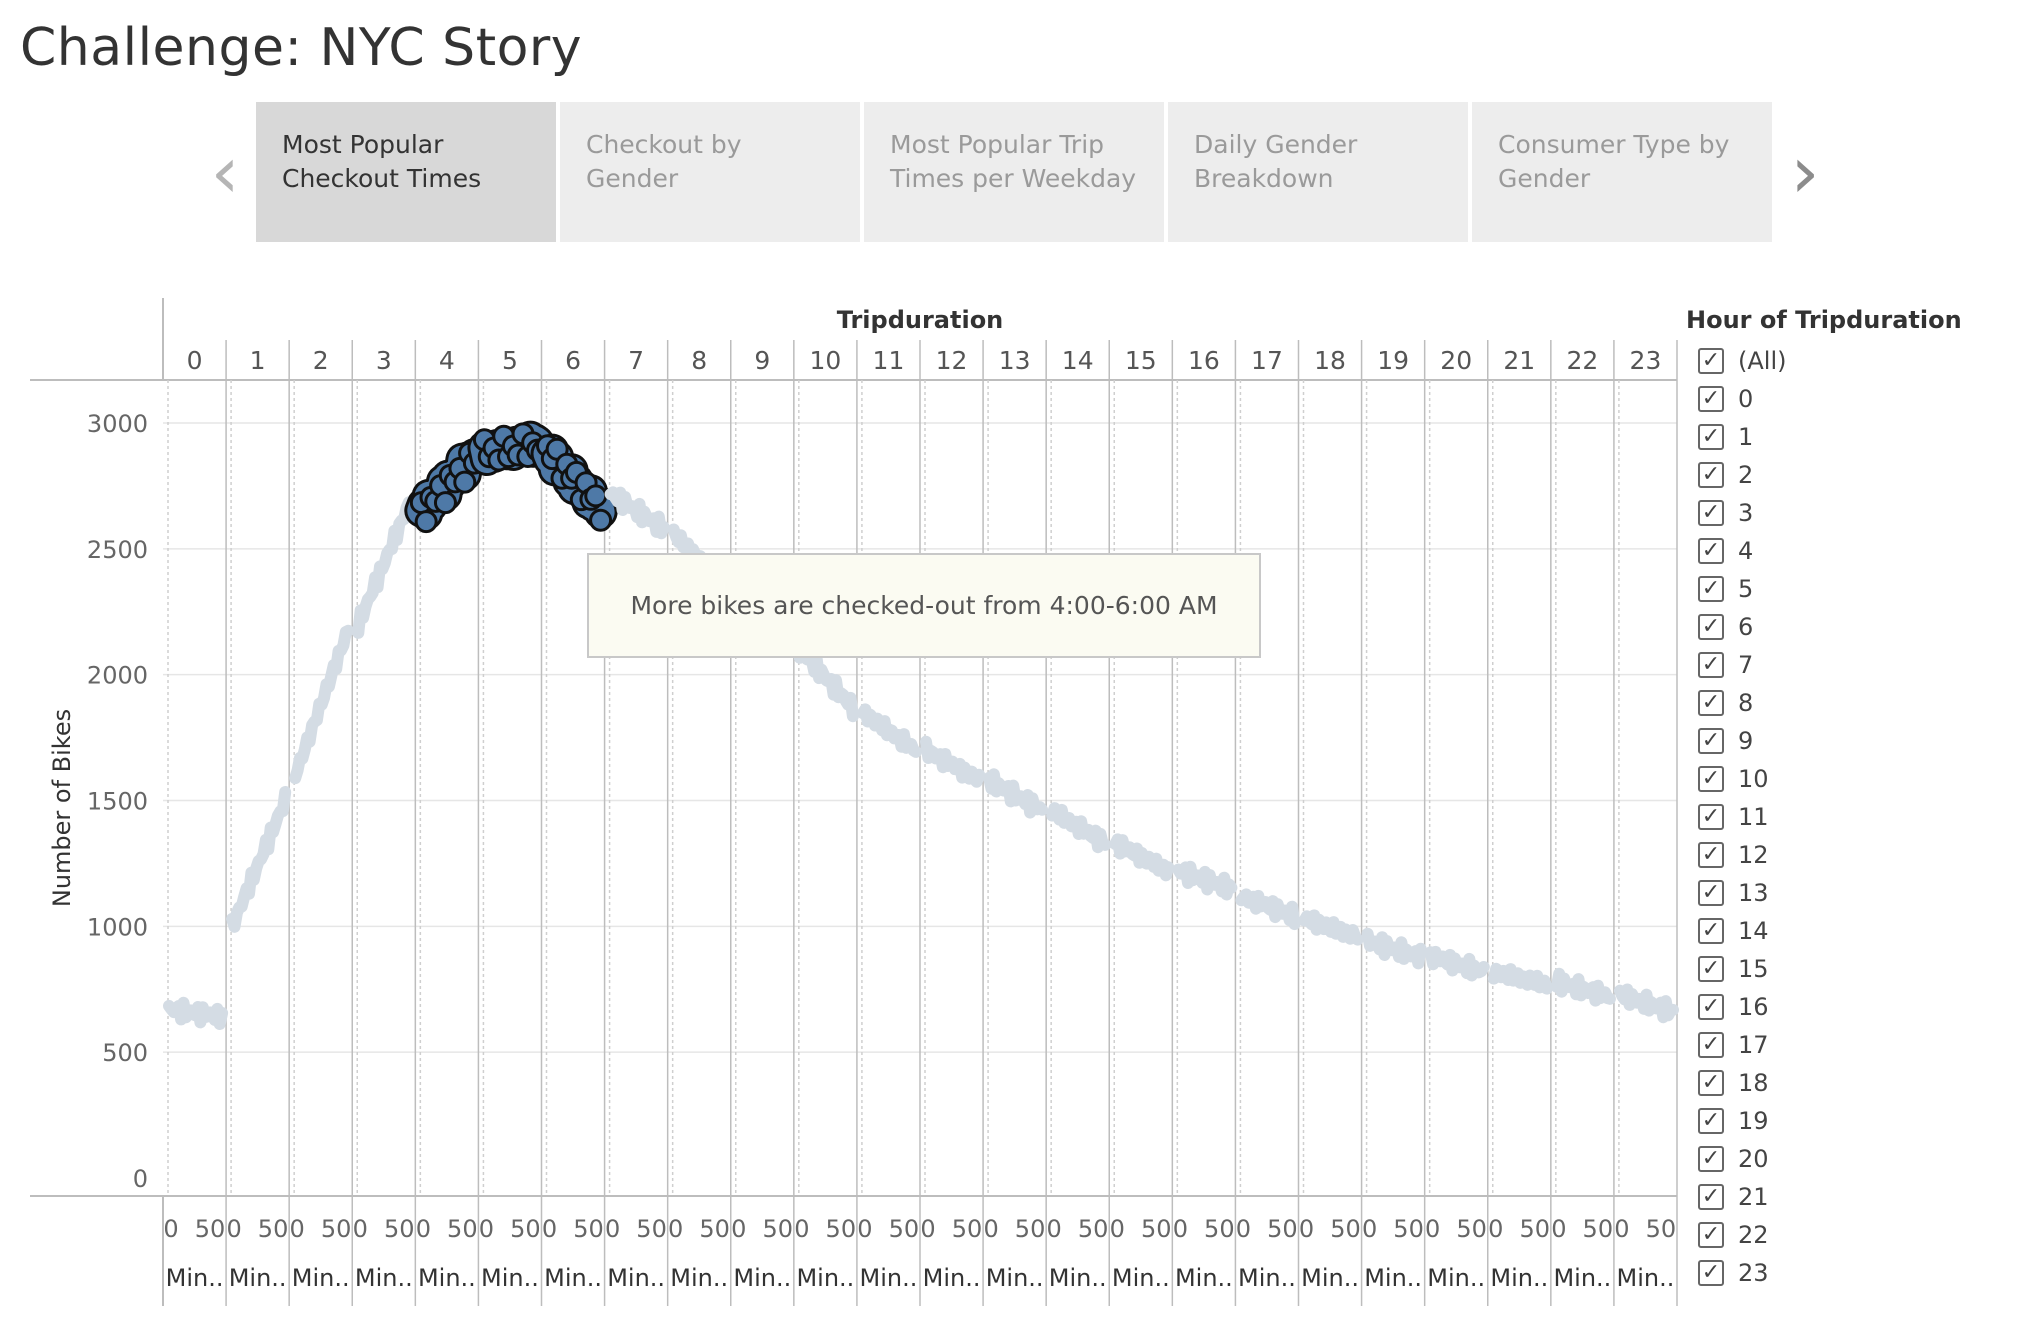 This screenshot has width=2034, height=1332. I want to click on filter-item: ✓ 5, so click(1856, 589).